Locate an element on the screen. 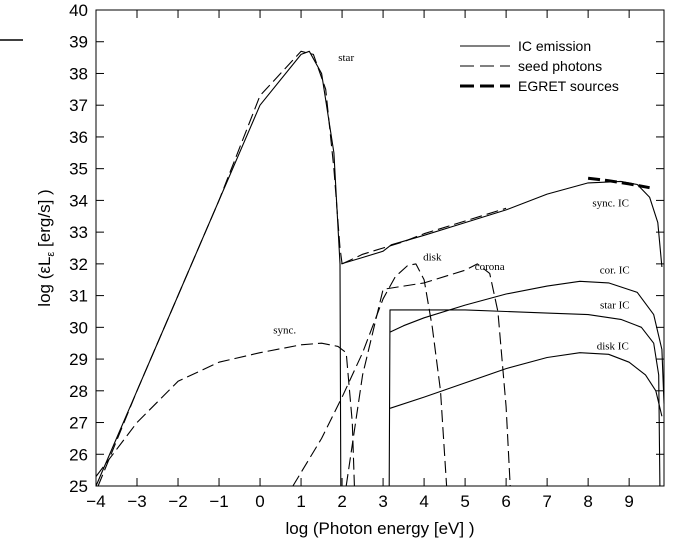 The image size is (689, 546). legend-label-egret-sources: EGRET sources is located at coordinates (568, 86).